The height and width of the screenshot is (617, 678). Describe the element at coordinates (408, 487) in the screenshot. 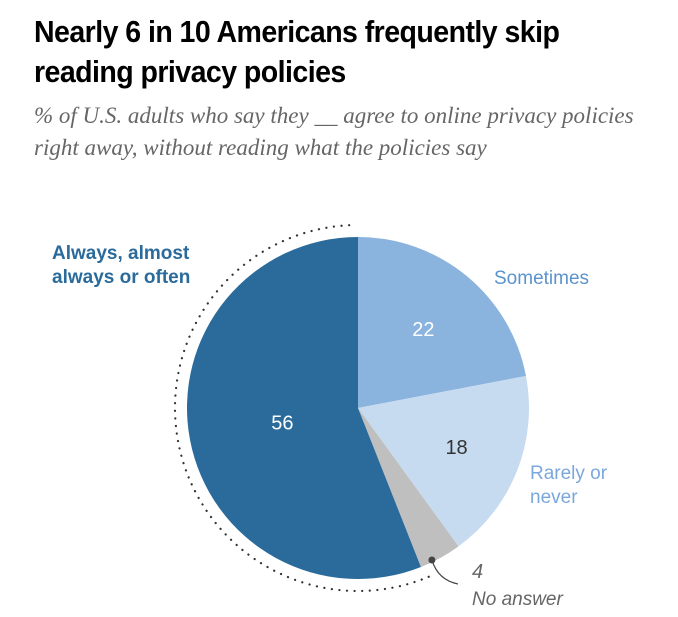

I see `pie-slice-no-answer` at that location.